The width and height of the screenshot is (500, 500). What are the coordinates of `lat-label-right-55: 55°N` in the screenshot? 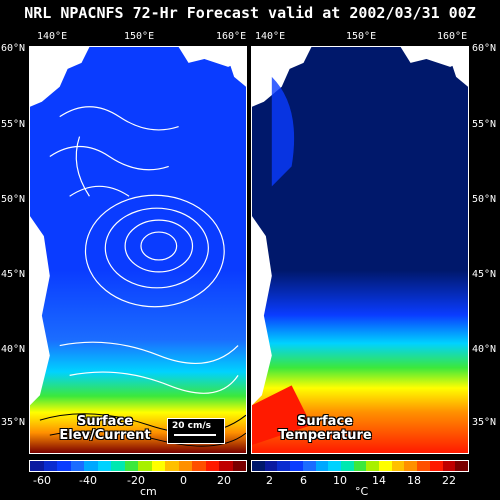 It's located at (484, 124).